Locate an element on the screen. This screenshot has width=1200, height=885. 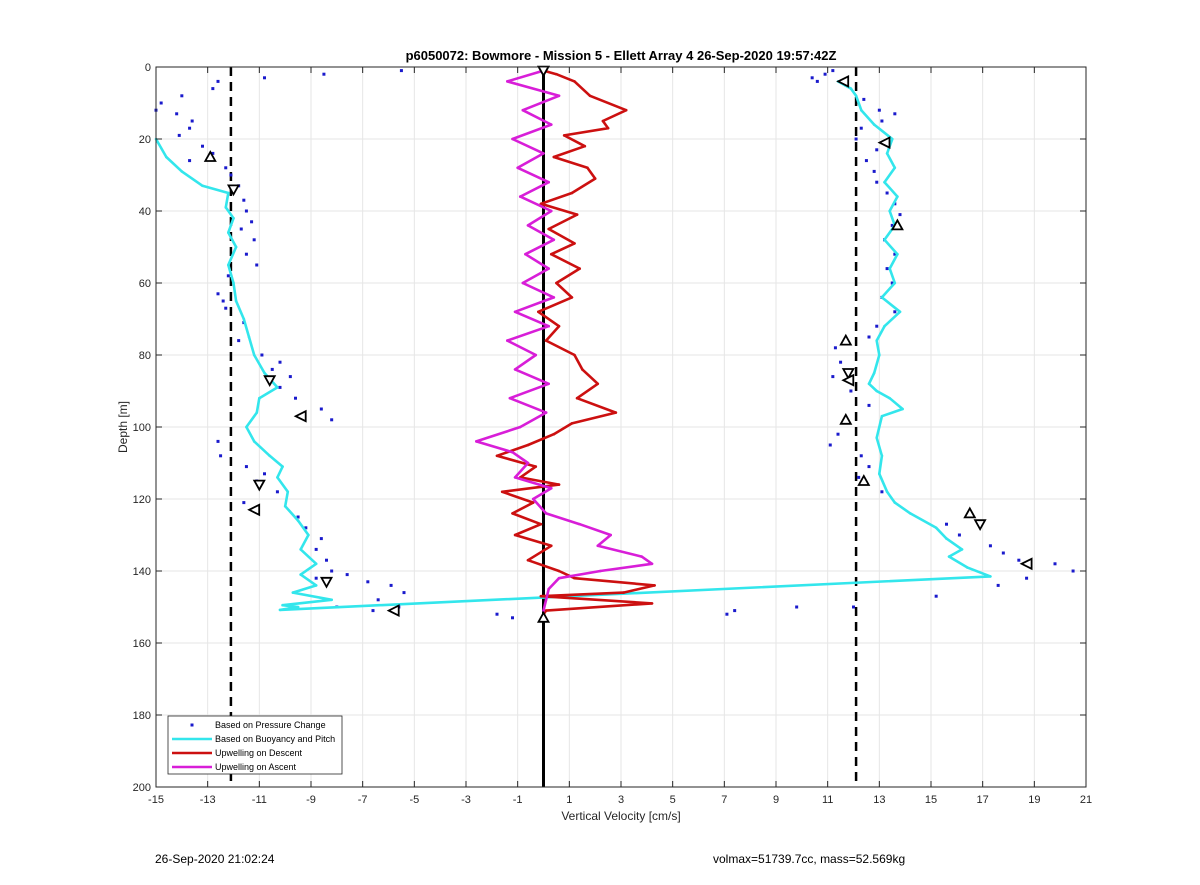
x-tick-label: -15 is located at coordinates (156, 800).